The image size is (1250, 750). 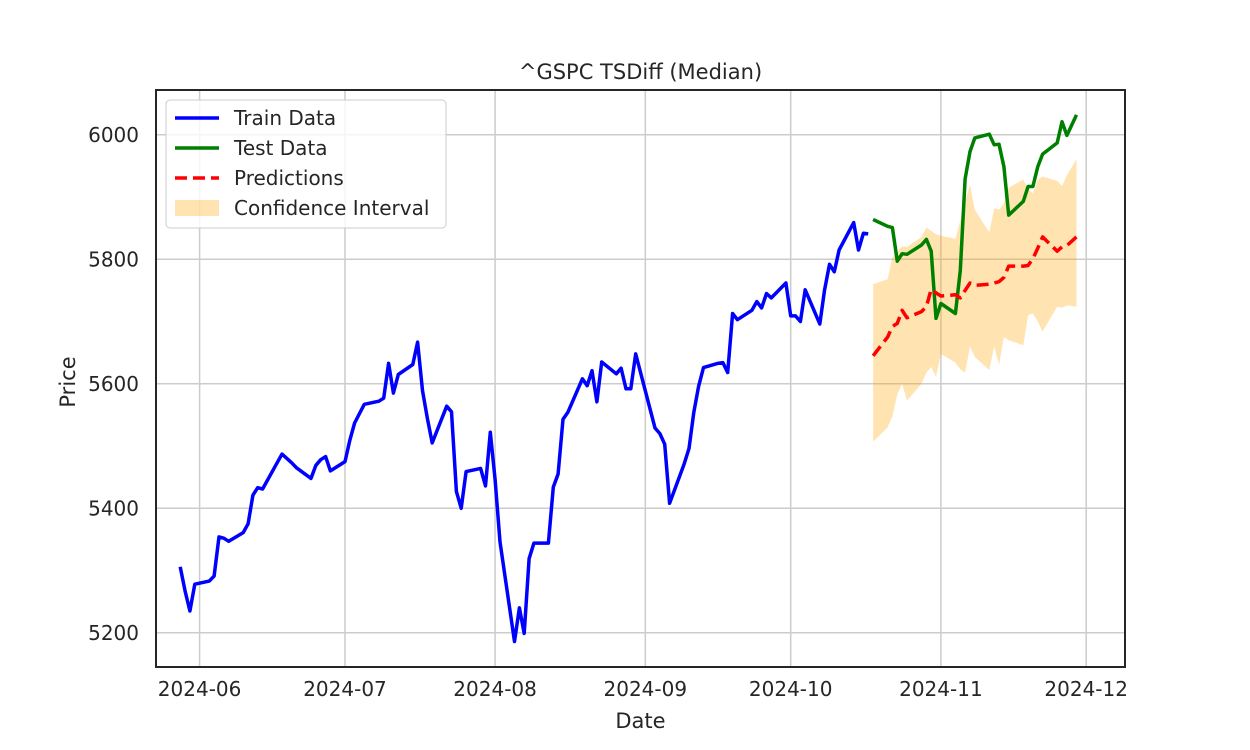 What do you see at coordinates (68, 381) in the screenshot?
I see `y-axis-title: Price` at bounding box center [68, 381].